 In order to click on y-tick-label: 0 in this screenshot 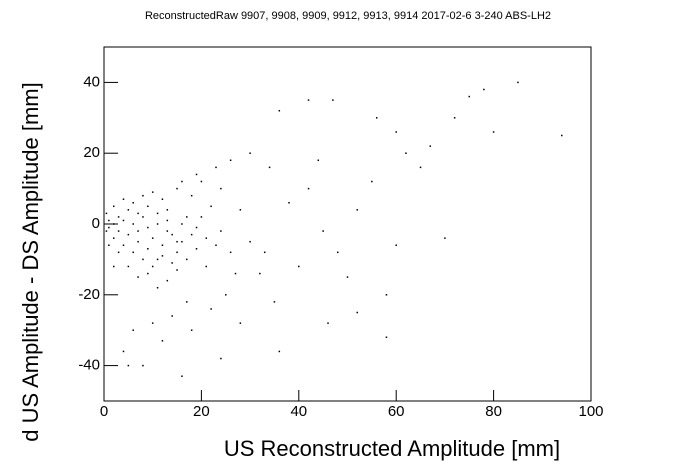, I will do `click(96, 223)`.